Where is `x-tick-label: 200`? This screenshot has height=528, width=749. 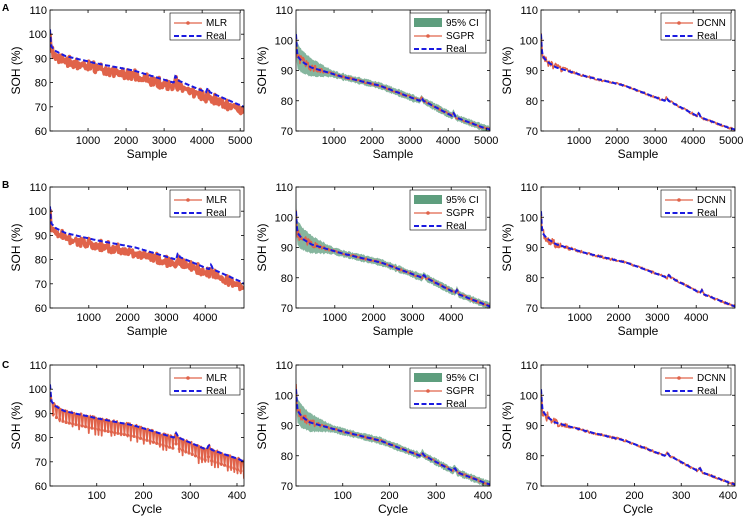 x-tick-label: 200 is located at coordinates (389, 496).